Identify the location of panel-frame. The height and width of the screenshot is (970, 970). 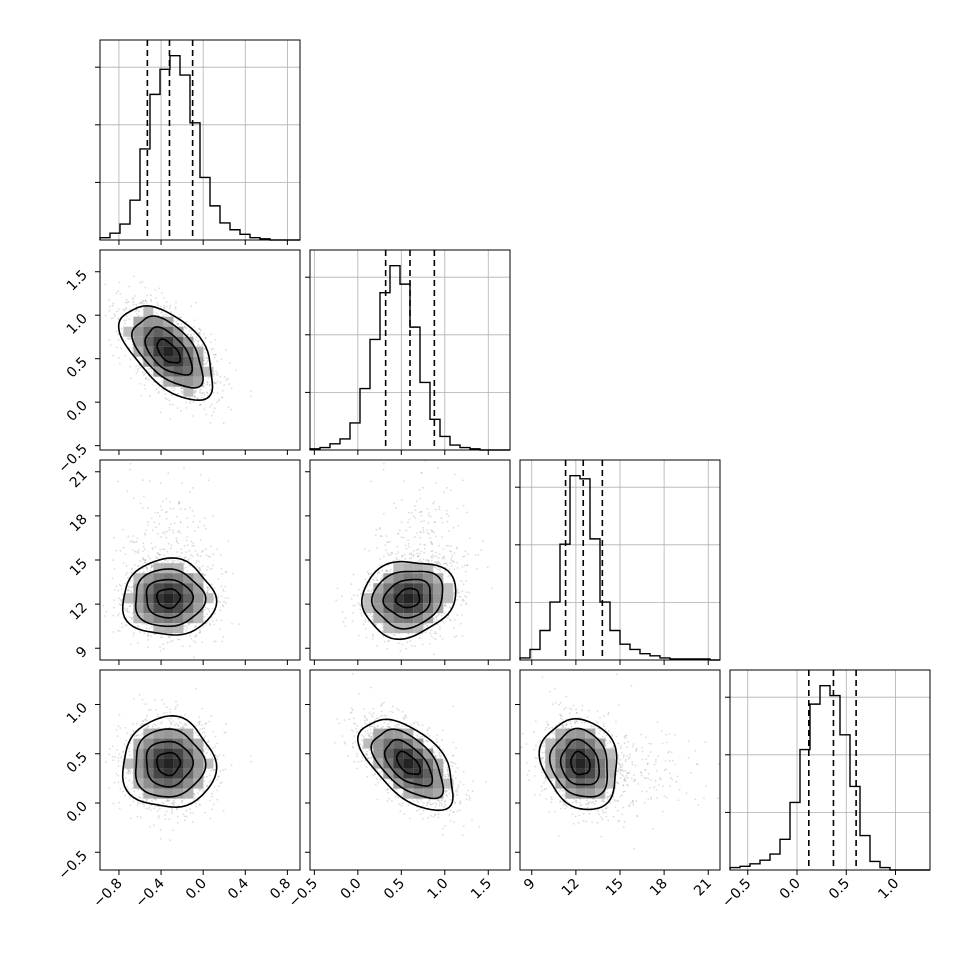
(200, 140).